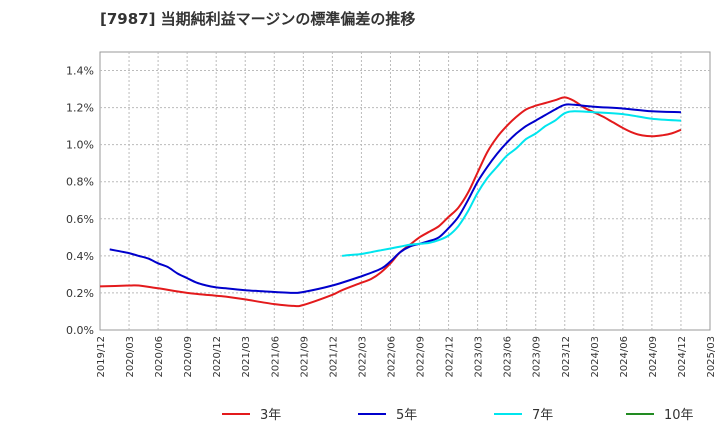  I want to click on y-tick-label: 0.2%, so click(80, 293).